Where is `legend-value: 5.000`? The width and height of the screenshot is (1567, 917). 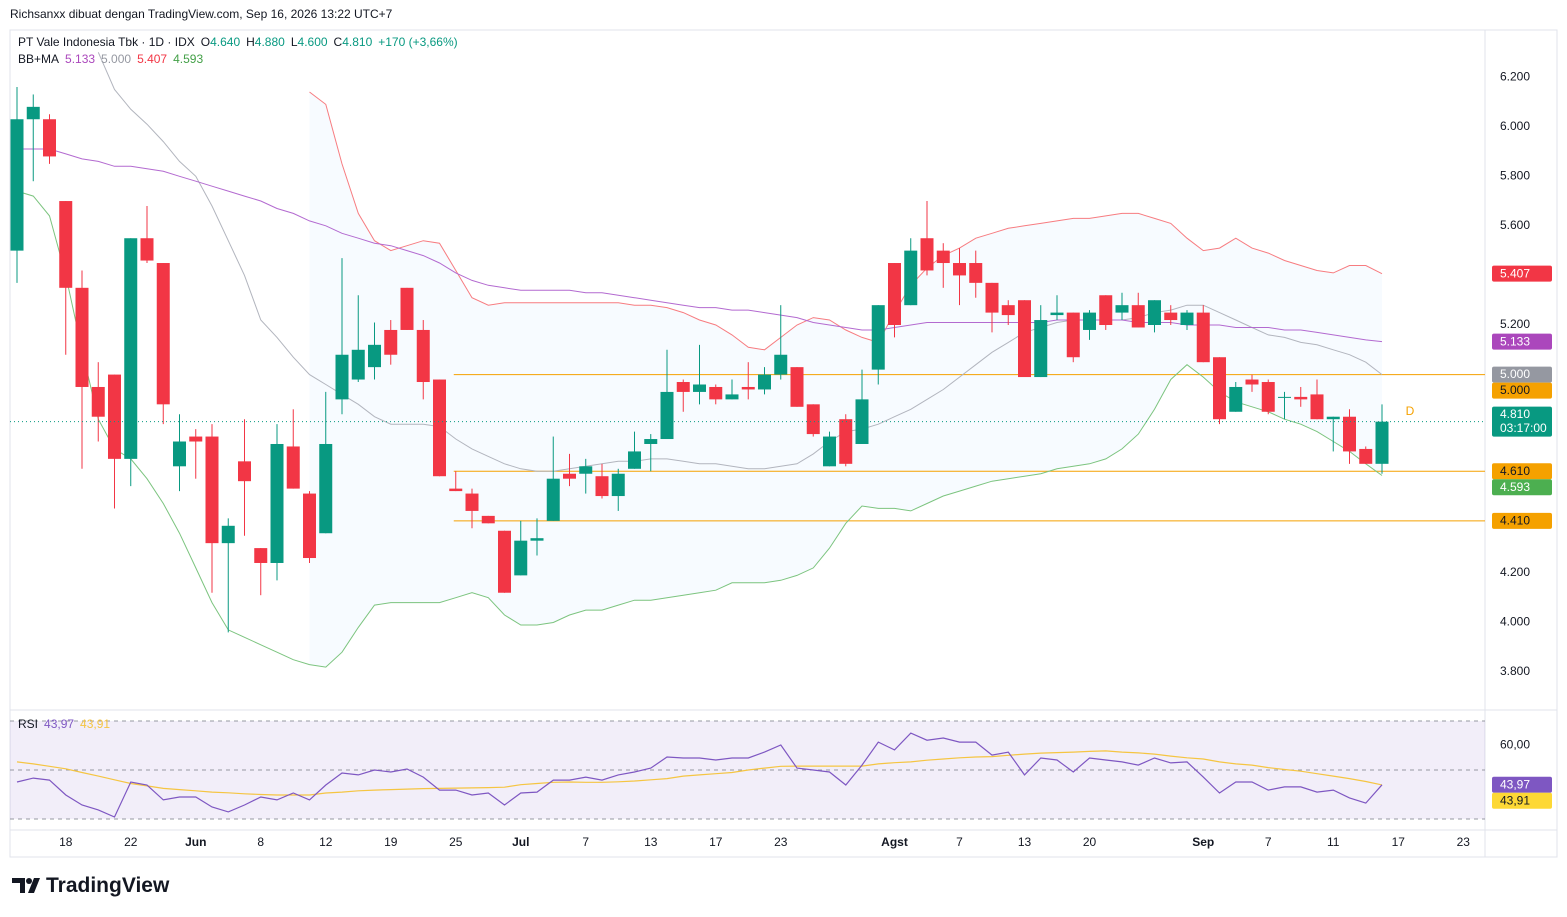
legend-value: 5.000 is located at coordinates (116, 59).